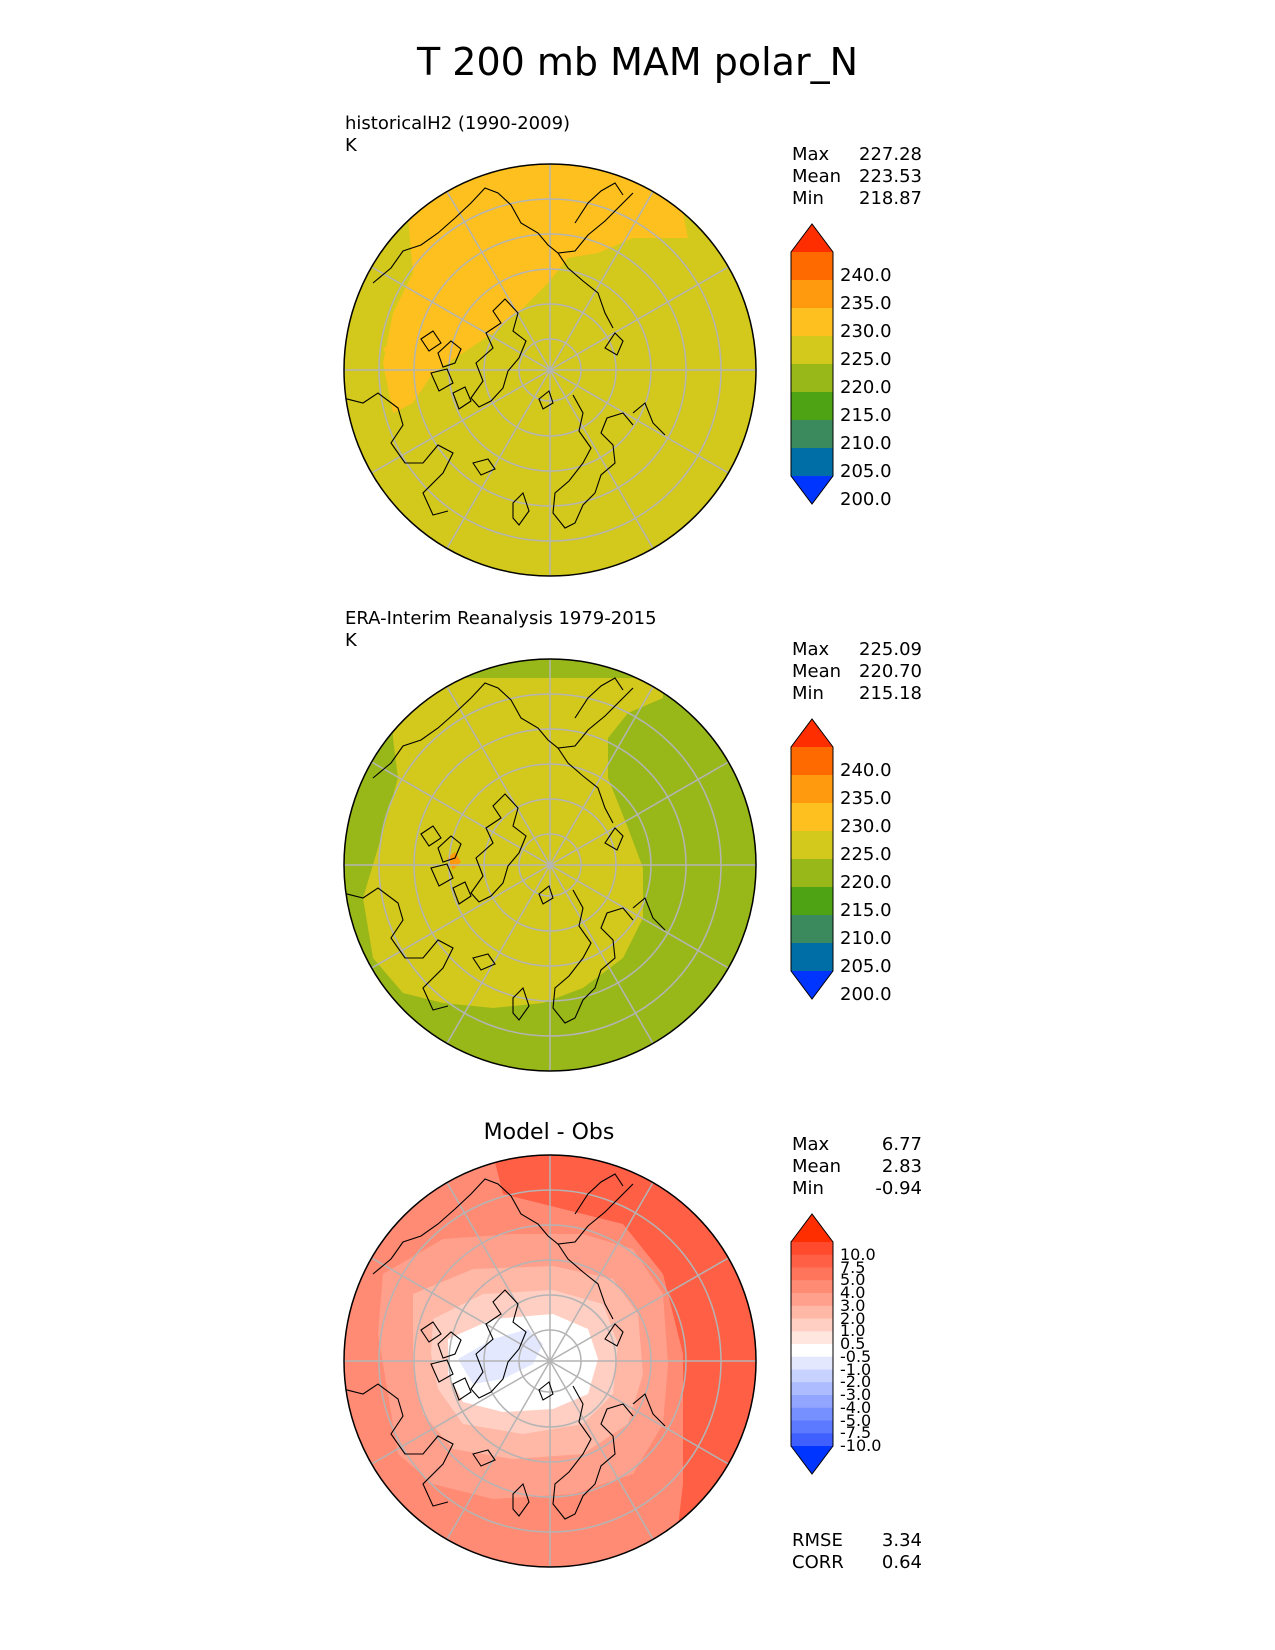 The width and height of the screenshot is (1275, 1650). Describe the element at coordinates (818, 1562) in the screenshot. I see `stat-label: CORR` at that location.